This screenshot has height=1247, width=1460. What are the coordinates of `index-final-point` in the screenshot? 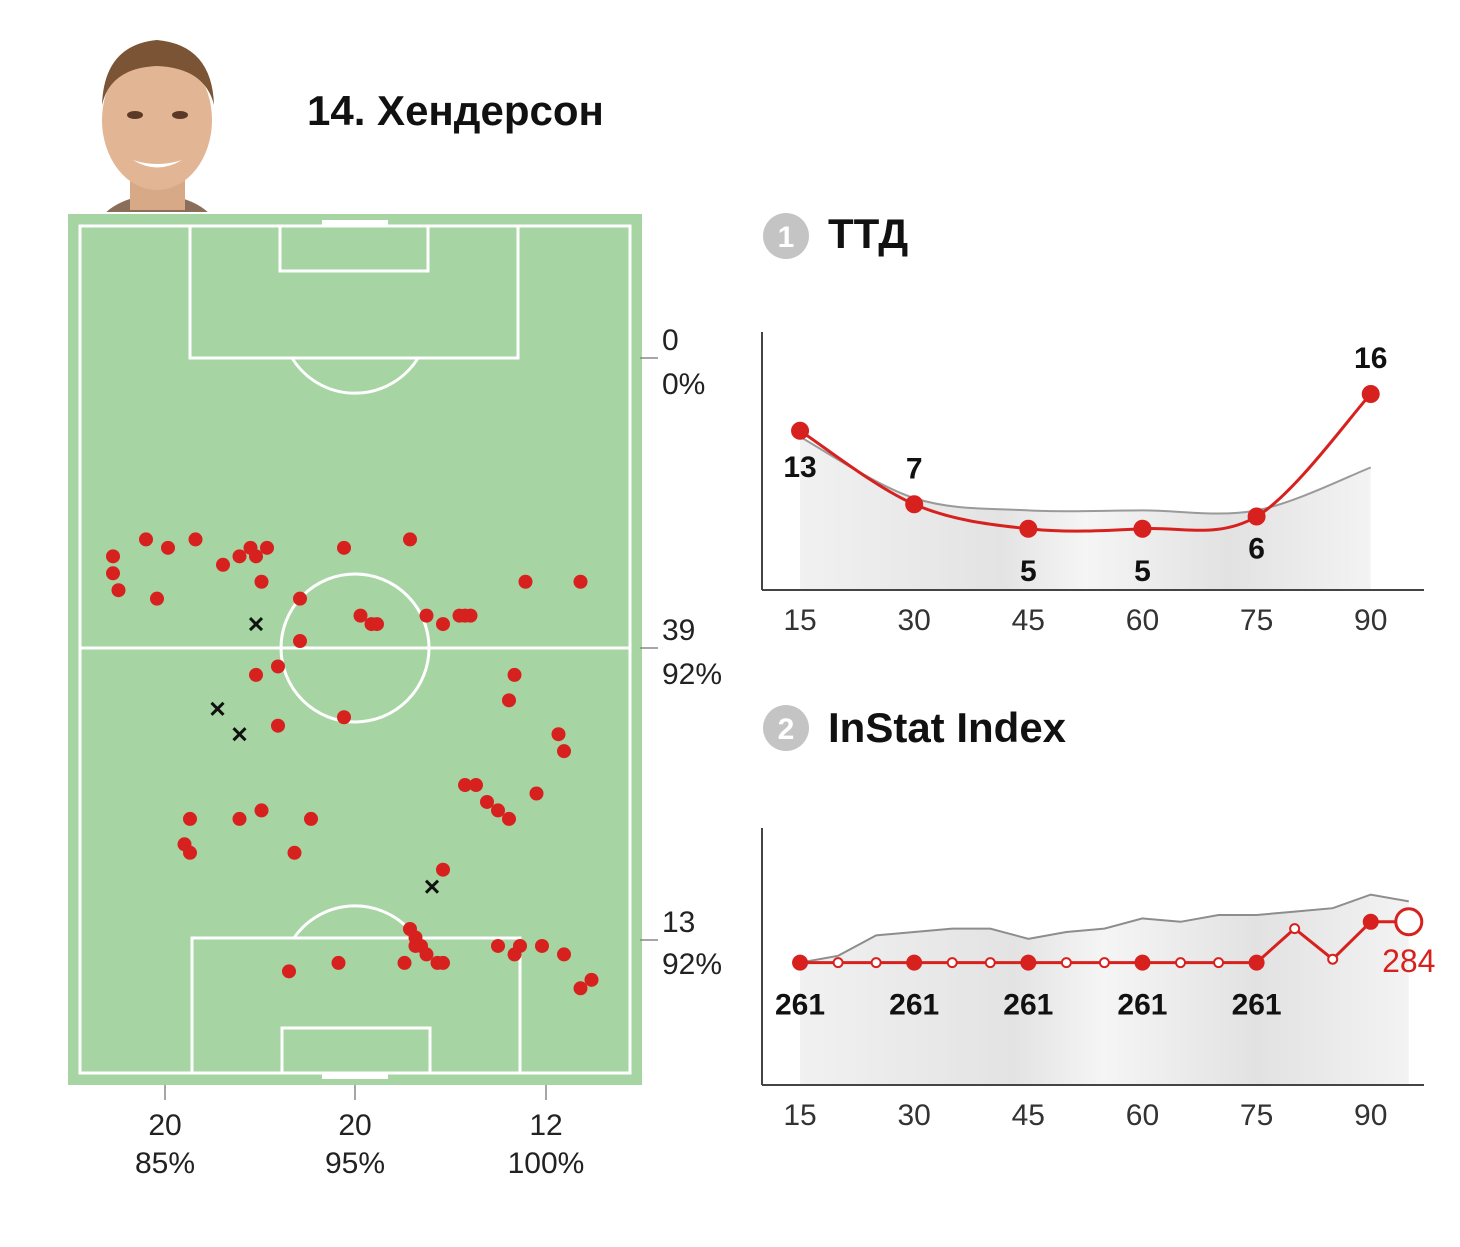 It's located at (1409, 922).